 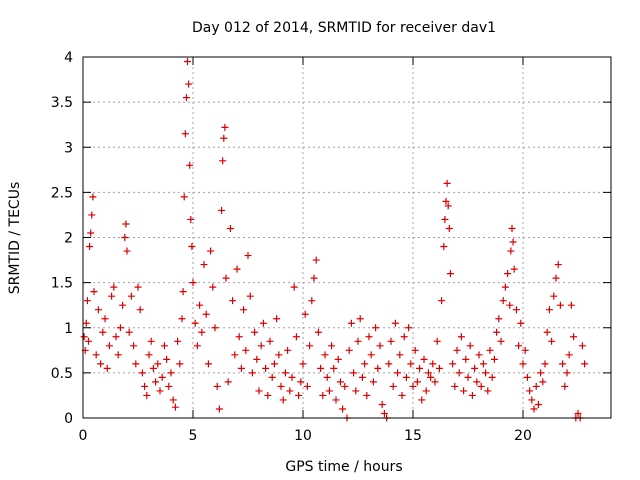 I want to click on x-tick-label: 20, so click(x=523, y=436).